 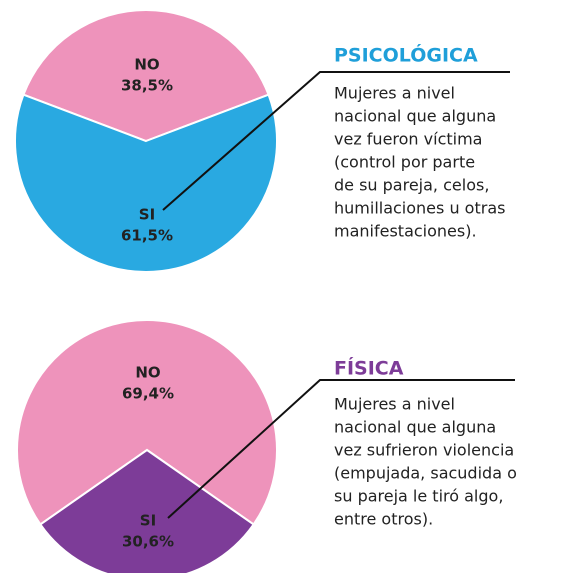 I want to click on description-line: entre otros)., so click(x=383, y=519).